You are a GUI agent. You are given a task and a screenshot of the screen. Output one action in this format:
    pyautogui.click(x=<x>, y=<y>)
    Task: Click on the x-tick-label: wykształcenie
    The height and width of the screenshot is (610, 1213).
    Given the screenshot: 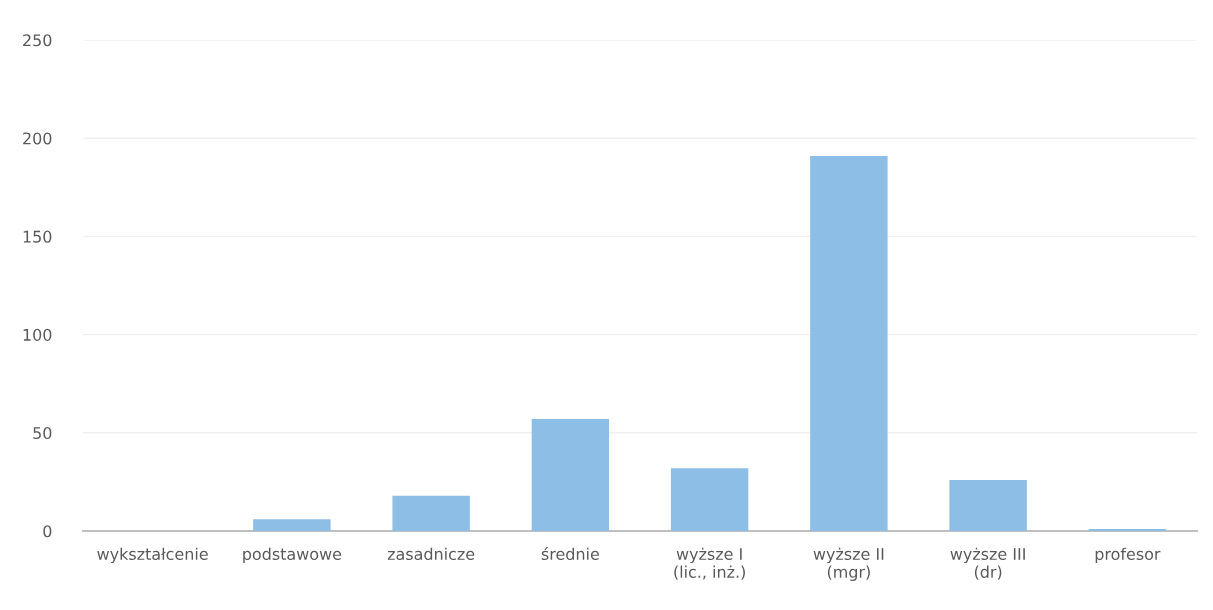 What is the action you would take?
    pyautogui.click(x=152, y=555)
    